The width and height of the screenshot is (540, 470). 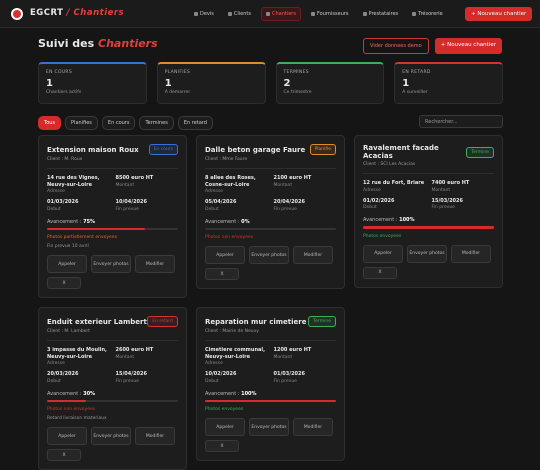 I want to click on nav-item: Devis, so click(x=204, y=14).